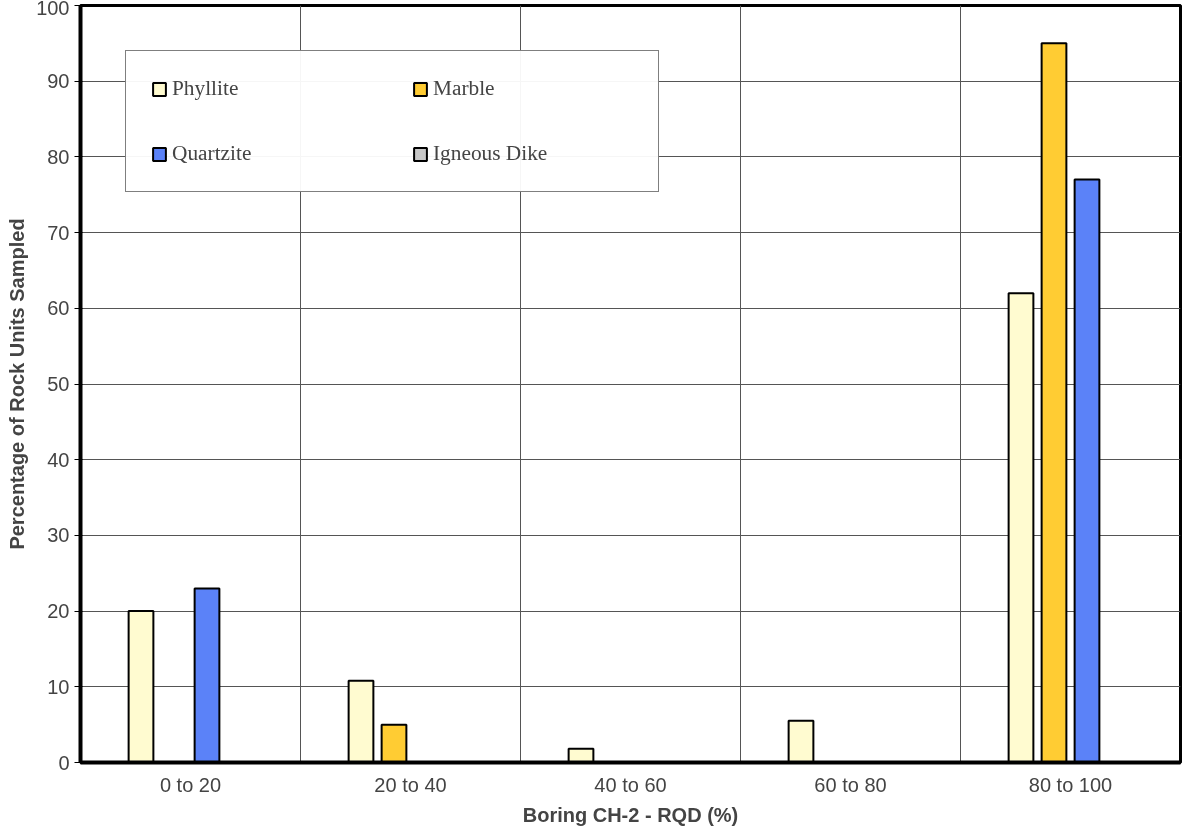 This screenshot has height=834, width=1191. Describe the element at coordinates (491, 153) in the screenshot. I see `legend-label: Igneous Dike` at that location.